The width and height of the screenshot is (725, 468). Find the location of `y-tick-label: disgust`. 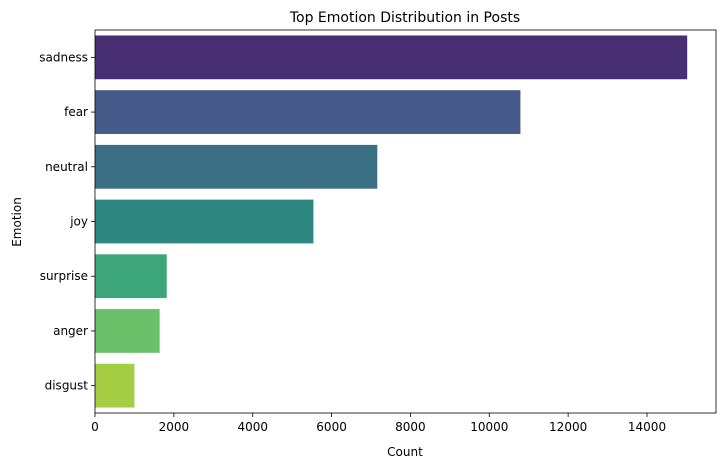

y-tick-label: disgust is located at coordinates (67, 386).